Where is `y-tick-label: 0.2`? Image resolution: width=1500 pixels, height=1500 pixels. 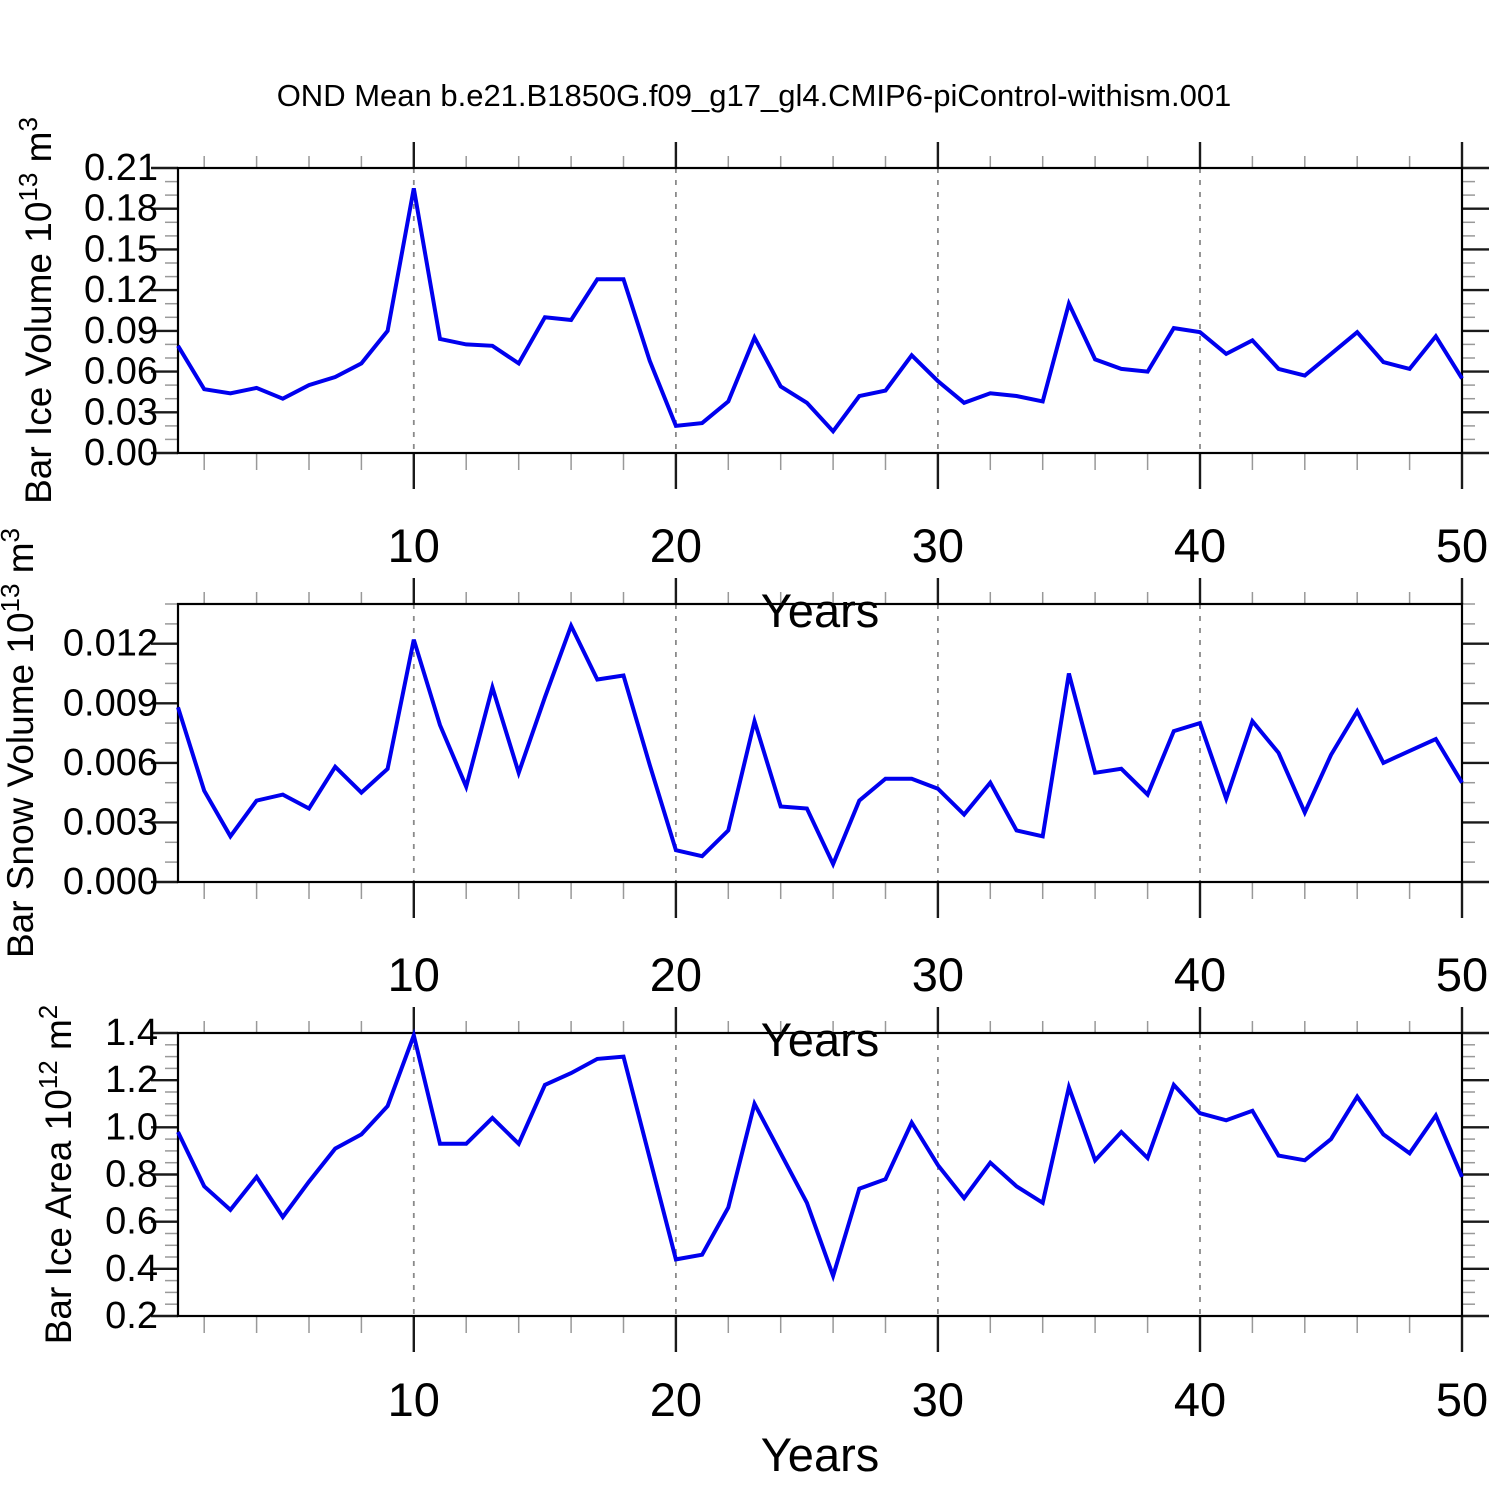 y-tick-label: 0.2 is located at coordinates (131, 1316).